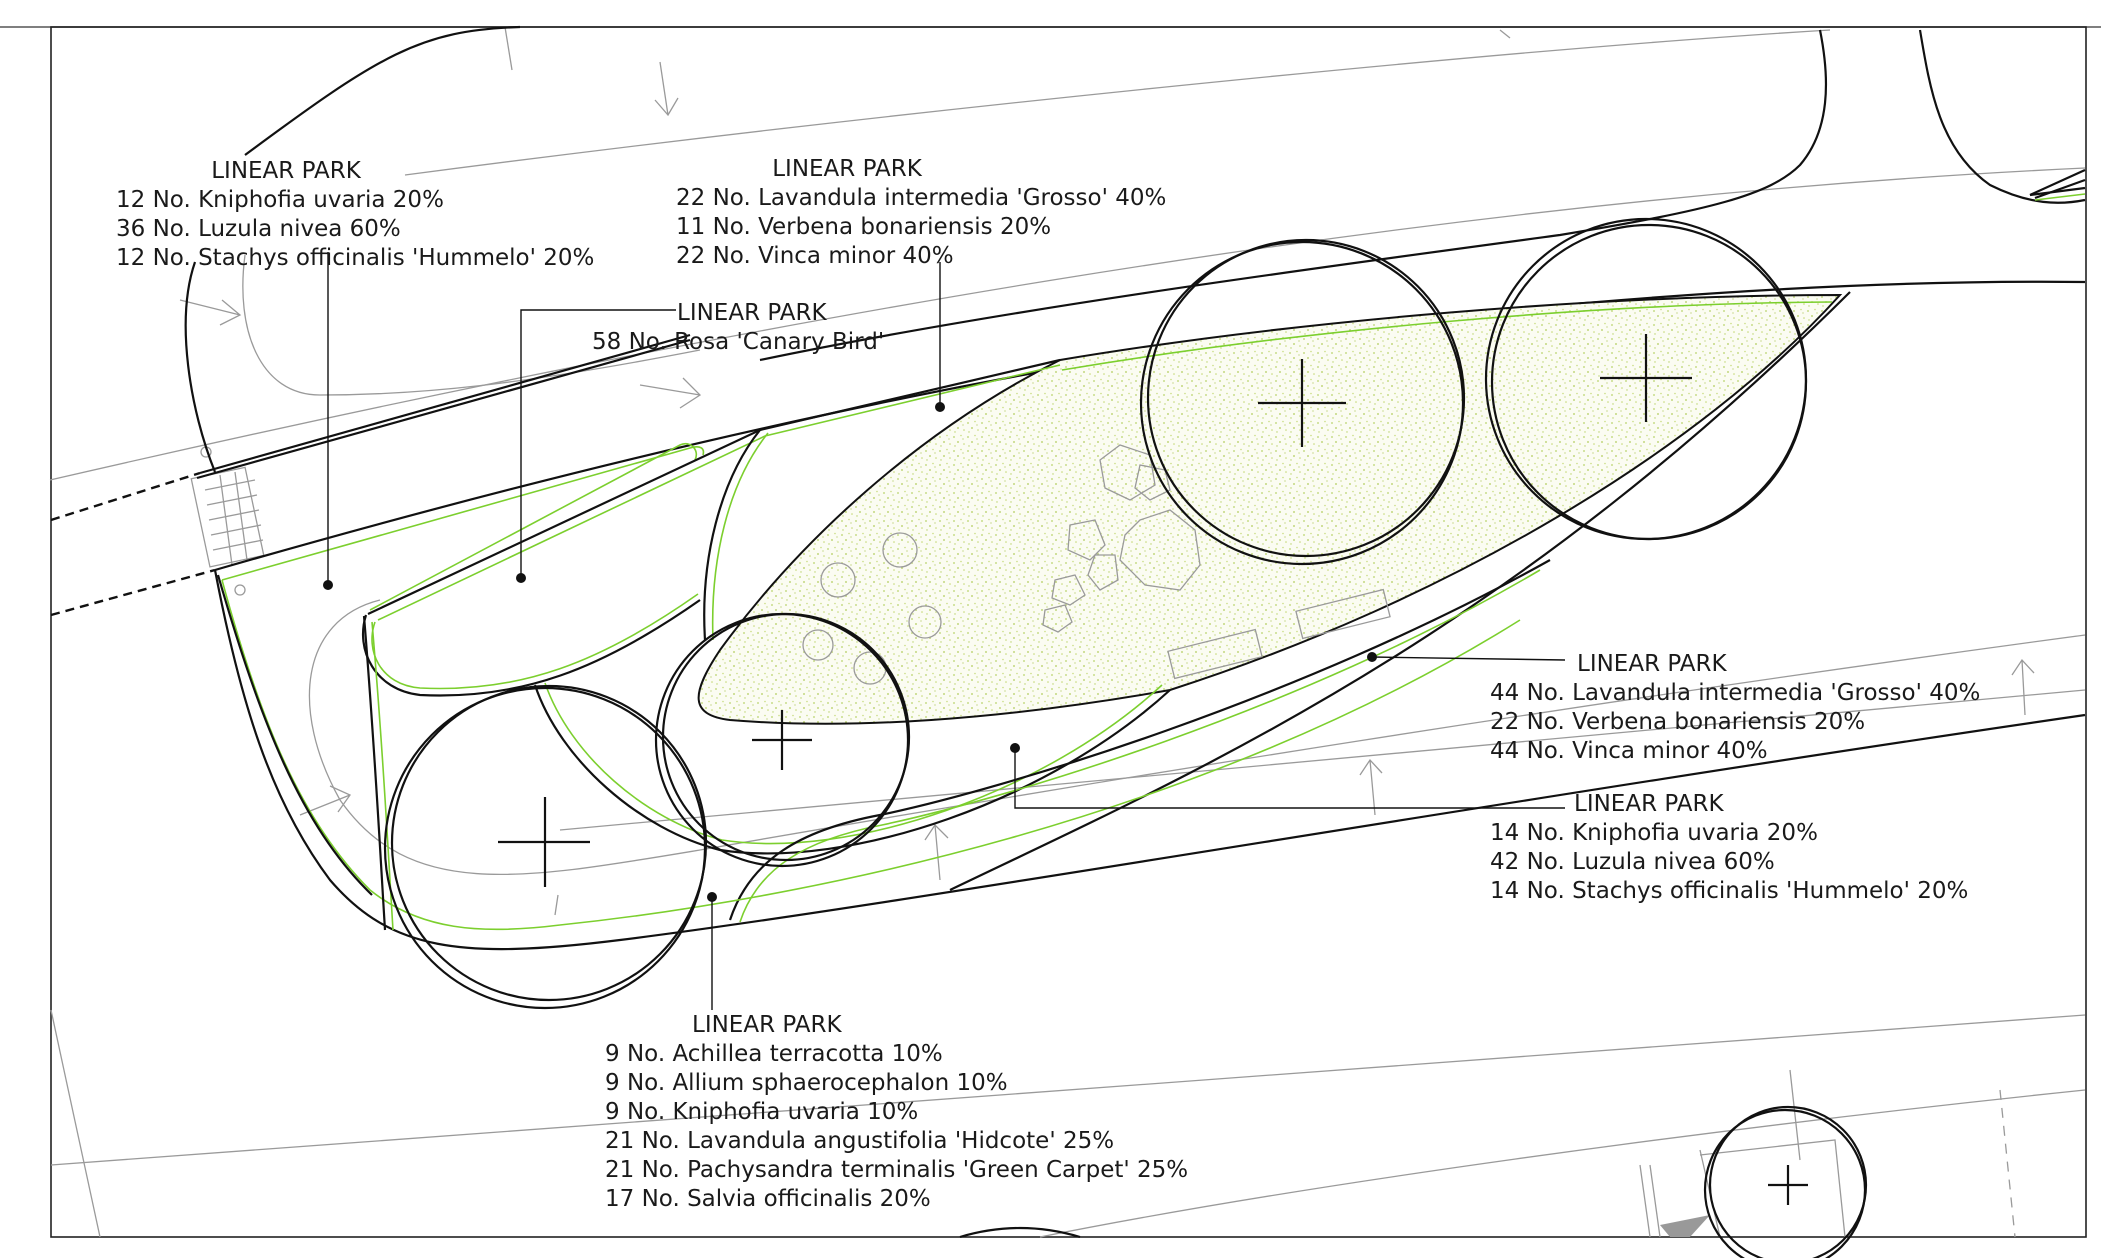  What do you see at coordinates (774, 1054) in the screenshot?
I see `label-line: 9 No. Achillea terracotta 10%` at bounding box center [774, 1054].